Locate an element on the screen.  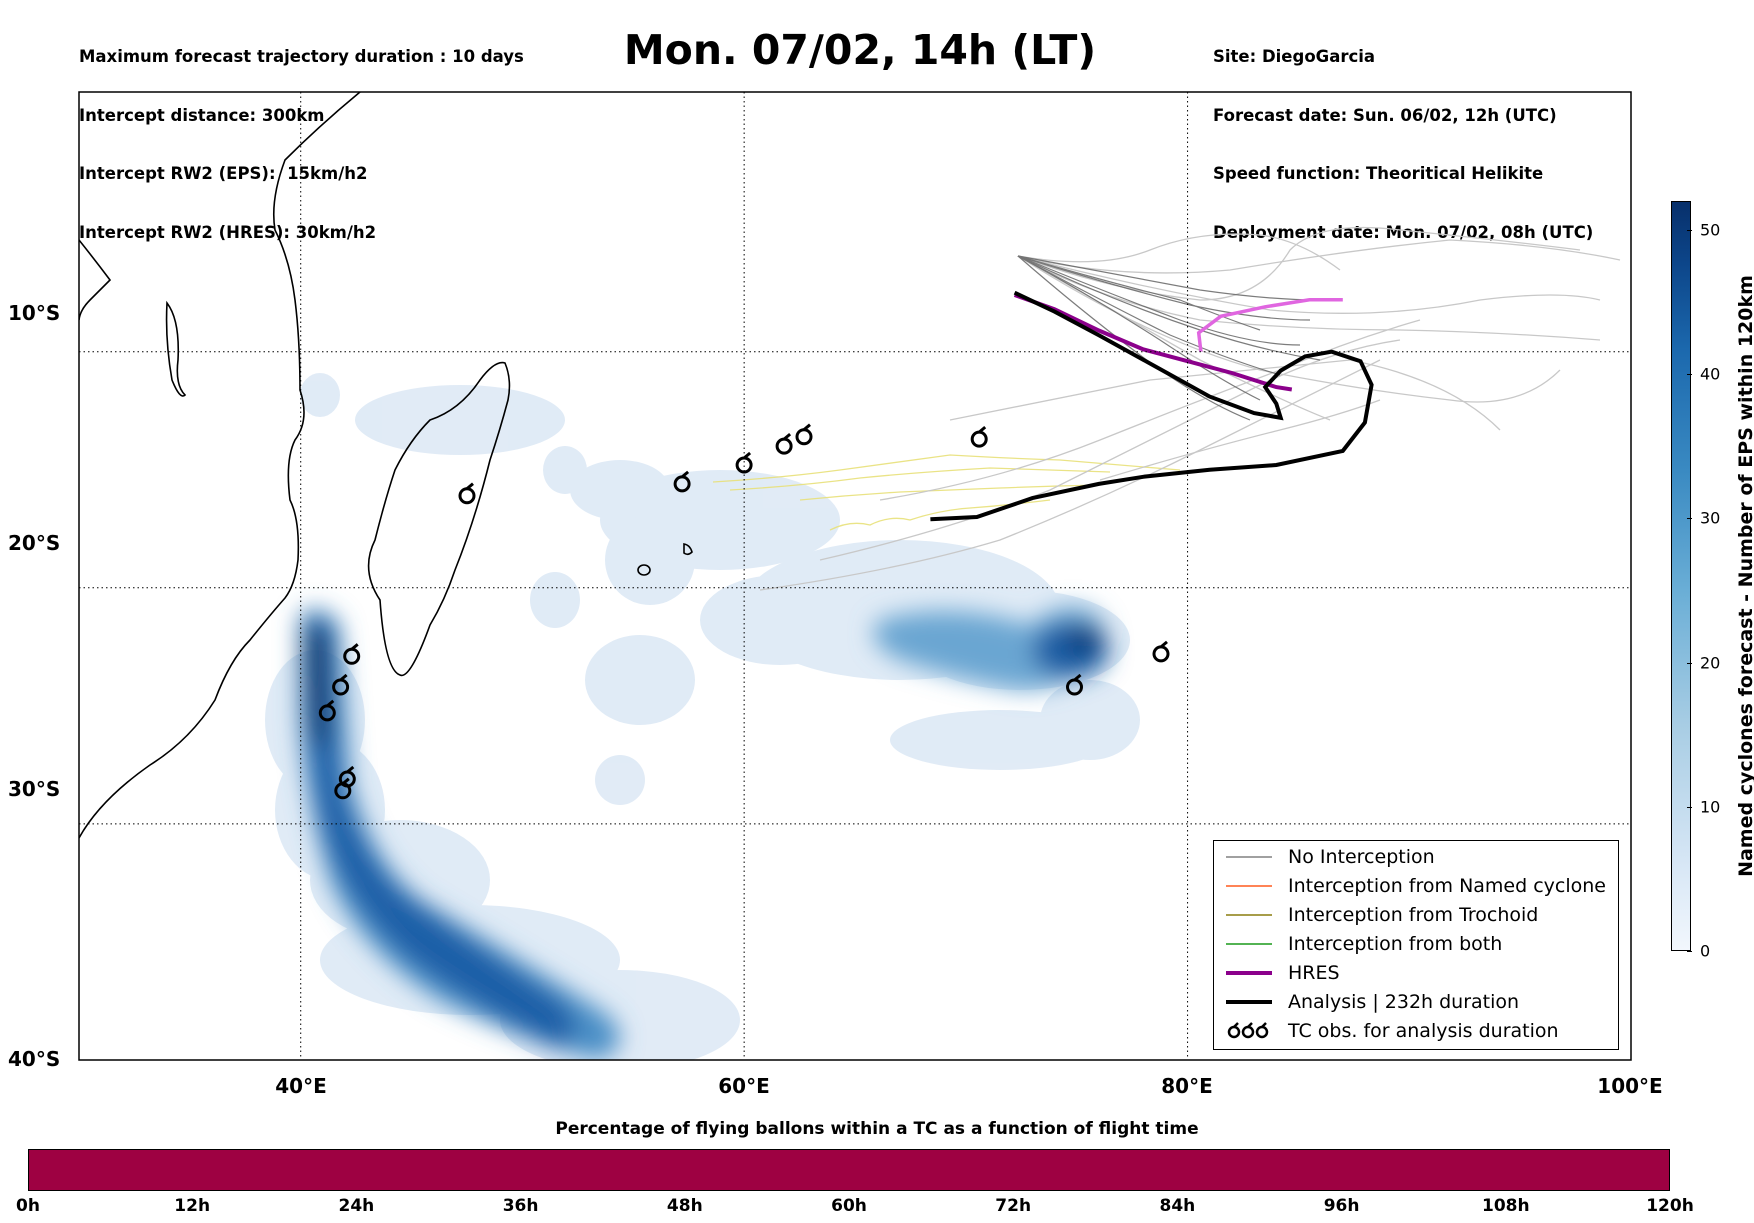
legend-item: No Interception is located at coordinates (1330, 857).